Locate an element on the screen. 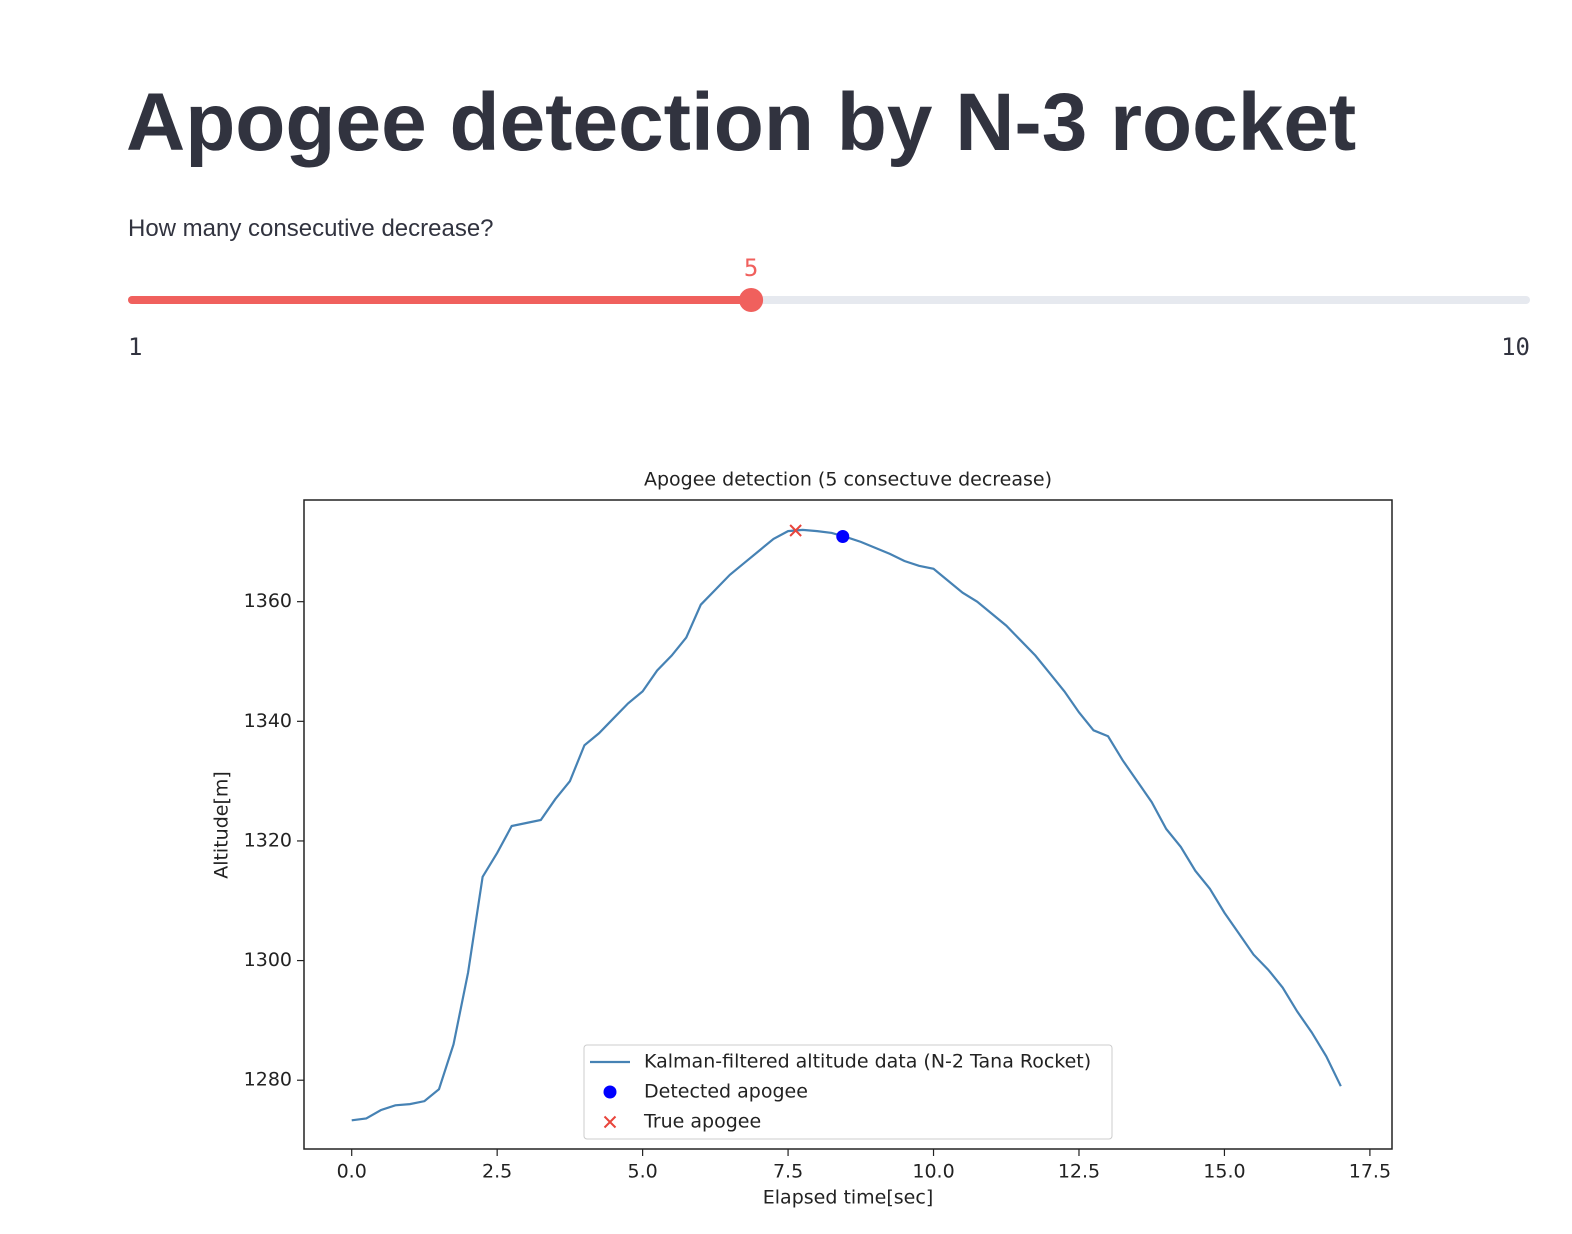 The height and width of the screenshot is (1234, 1572). chart-title: Apogee detection (5 consectuve decrease) is located at coordinates (848, 480).